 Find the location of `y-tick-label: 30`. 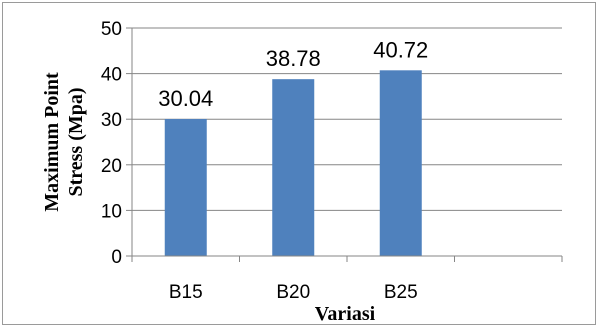

y-tick-label: 30 is located at coordinates (111, 120).